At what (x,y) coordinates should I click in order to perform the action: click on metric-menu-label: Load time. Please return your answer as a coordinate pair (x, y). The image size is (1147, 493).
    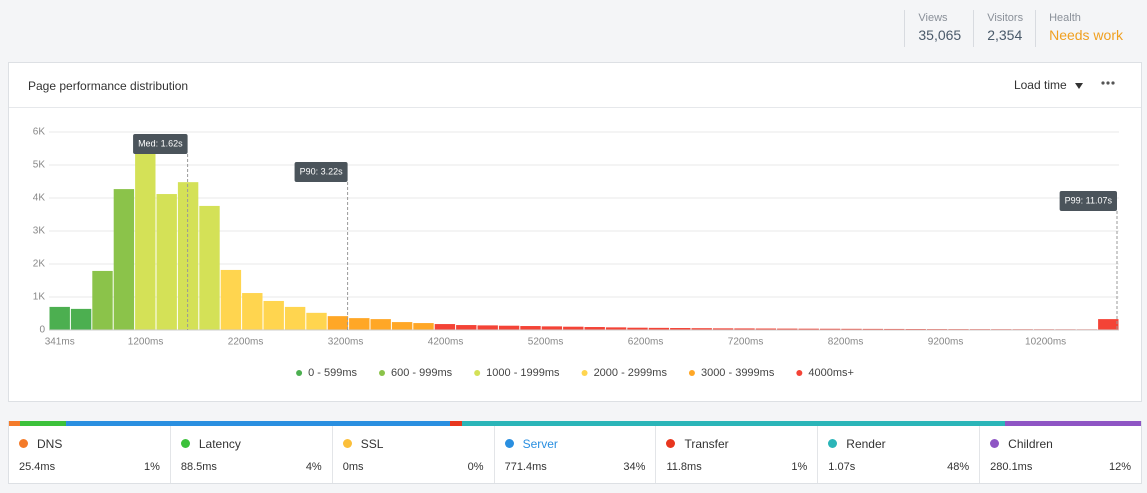
    Looking at the image, I should click on (1040, 85).